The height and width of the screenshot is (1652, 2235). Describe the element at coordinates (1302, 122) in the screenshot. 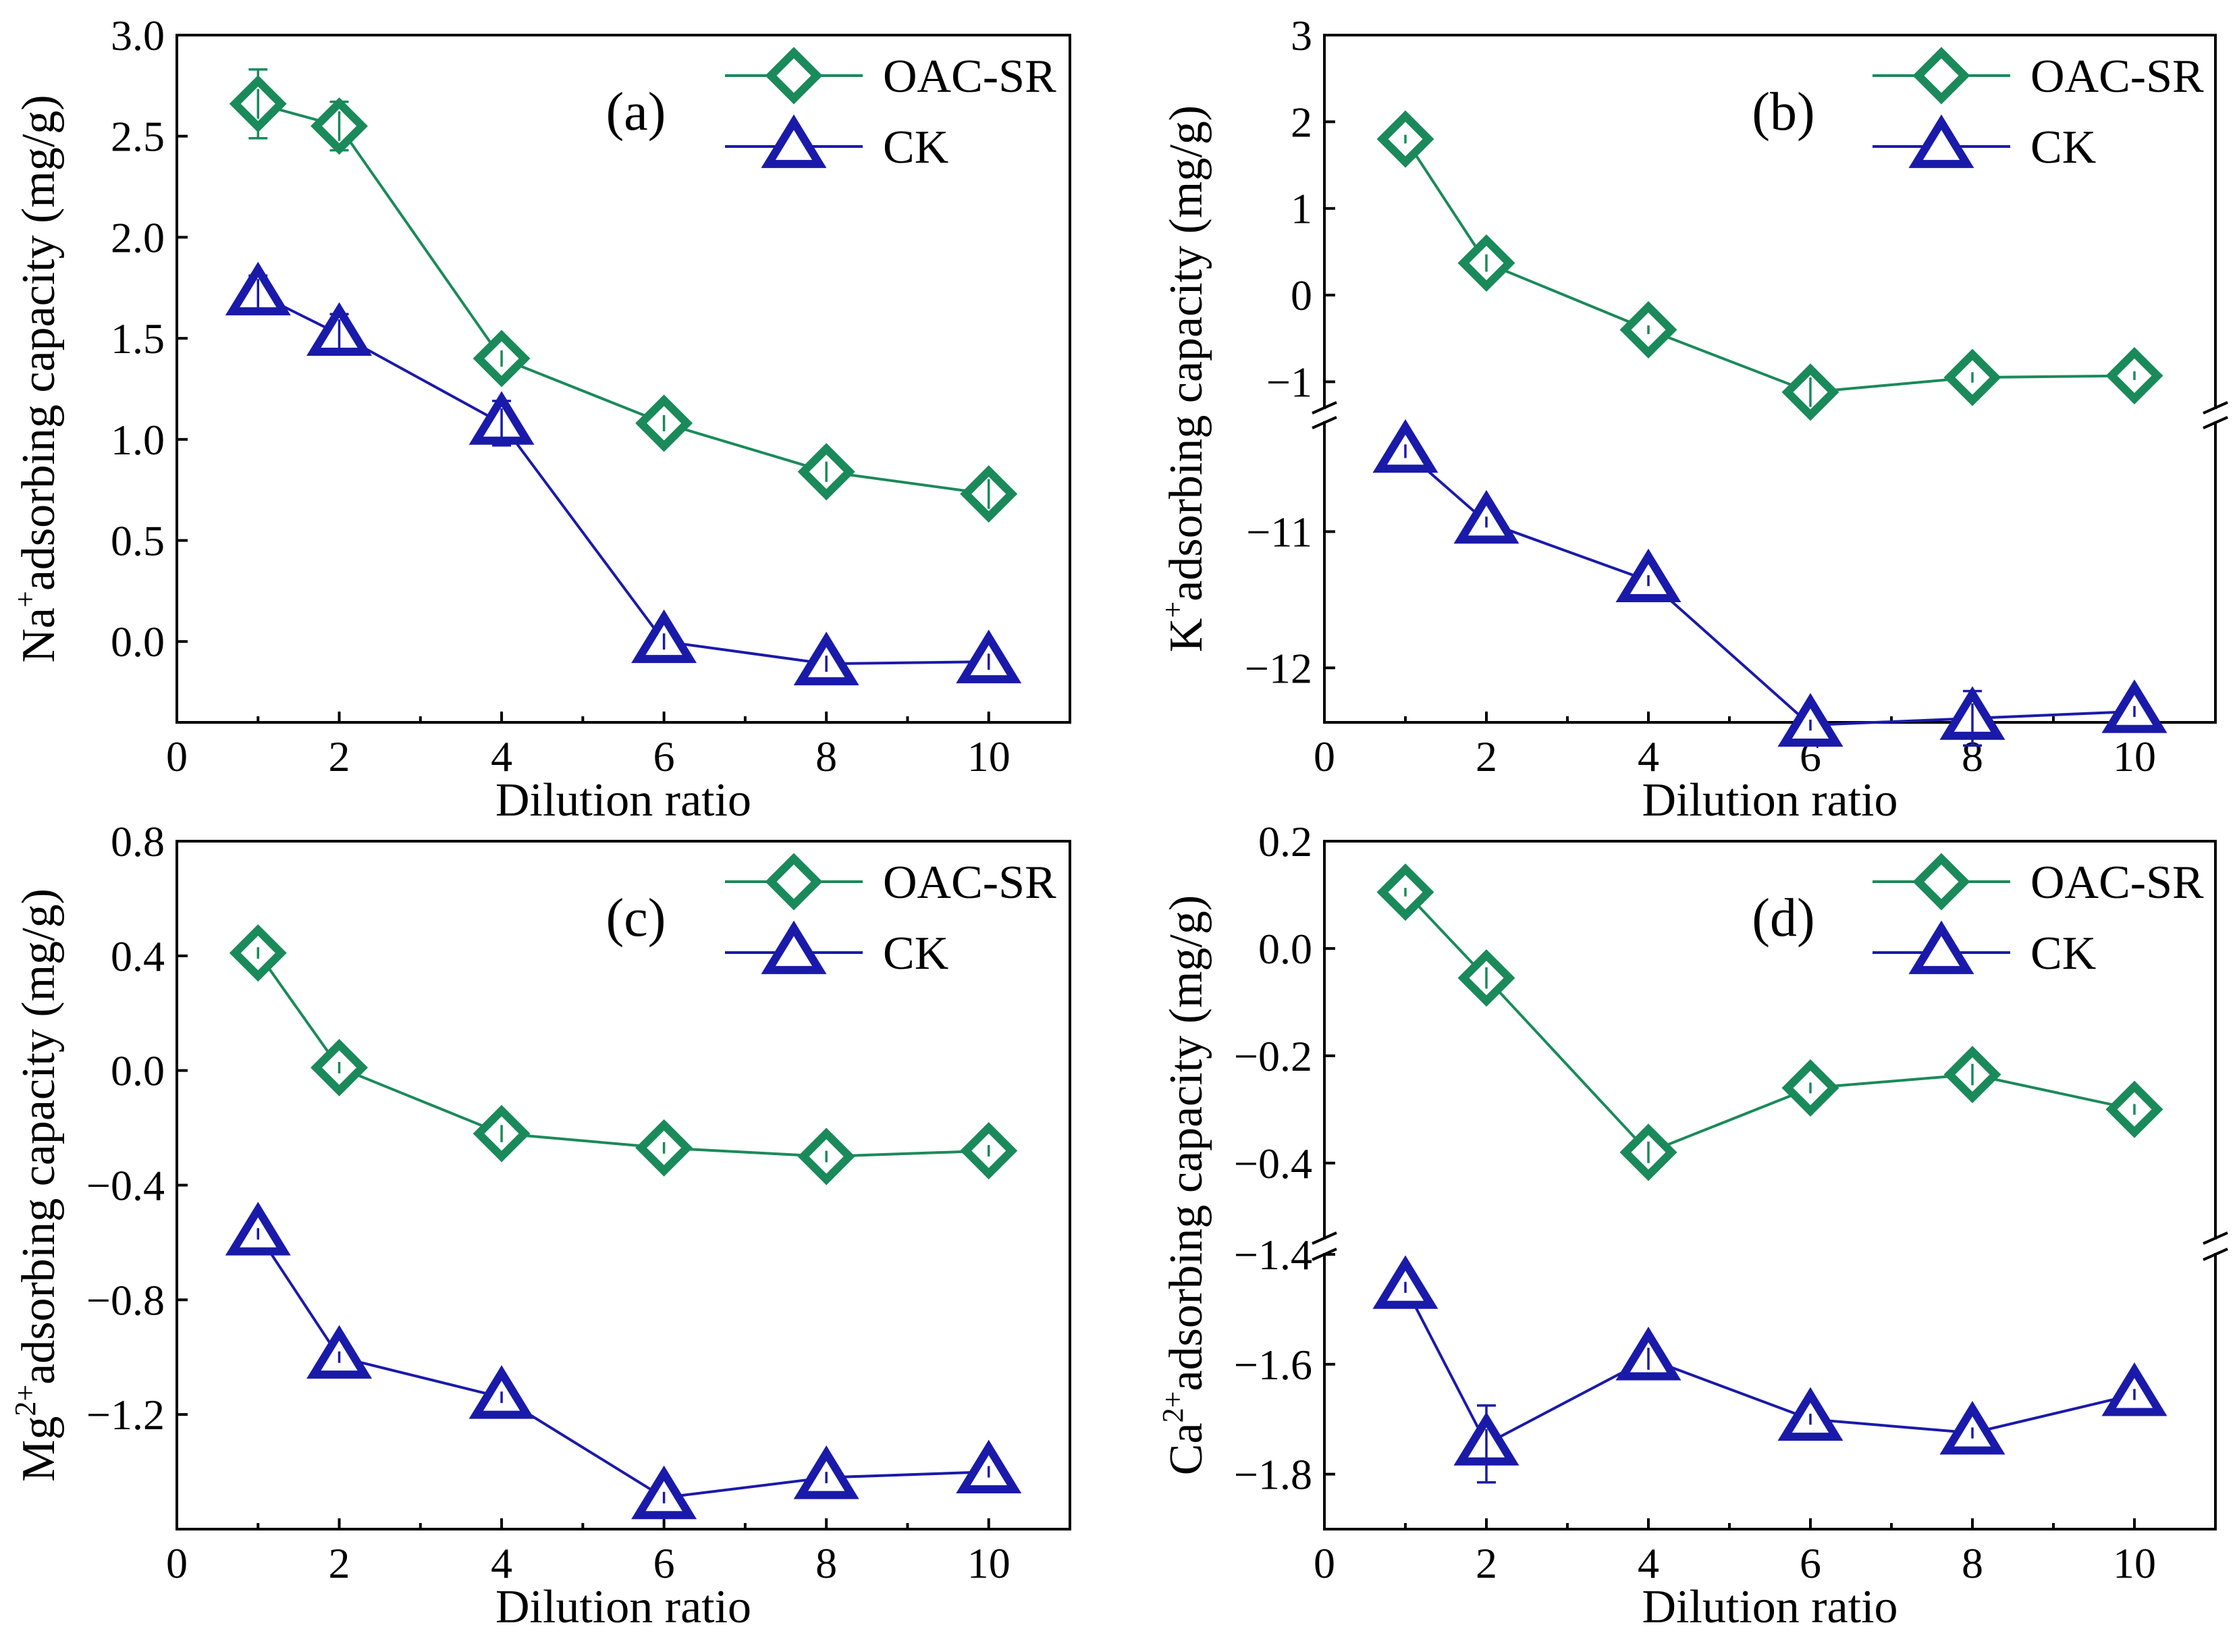

I see `y-tick-label: 2` at that location.